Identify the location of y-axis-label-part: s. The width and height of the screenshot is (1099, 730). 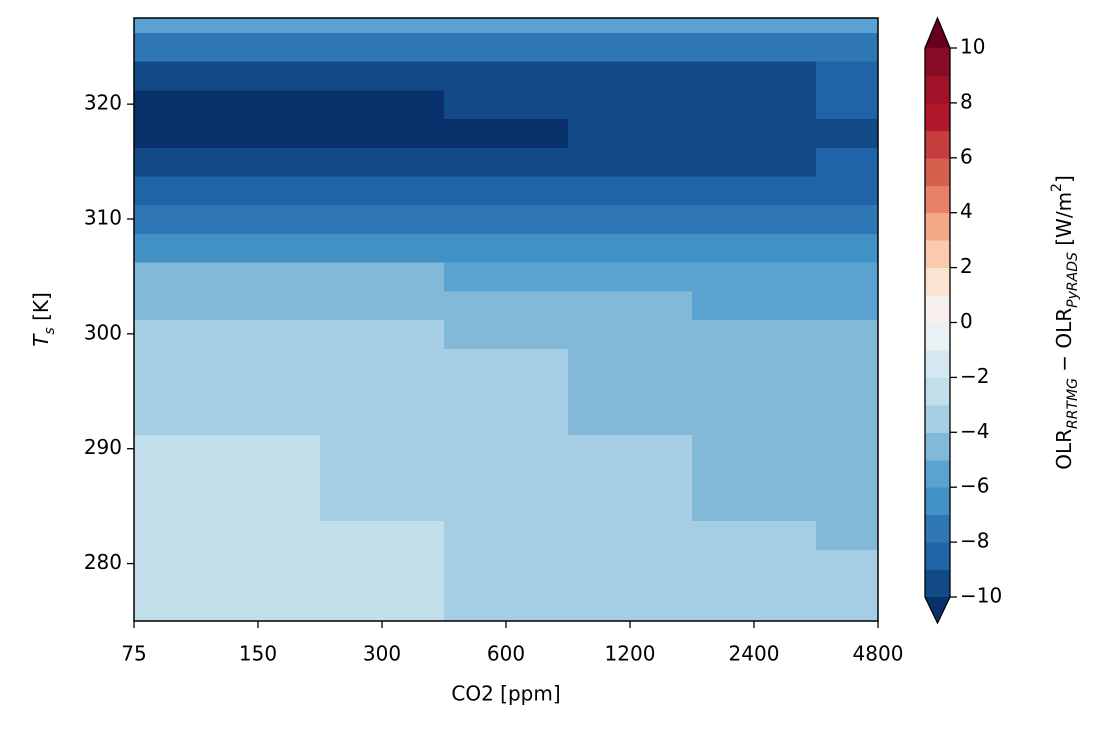
(50, 330).